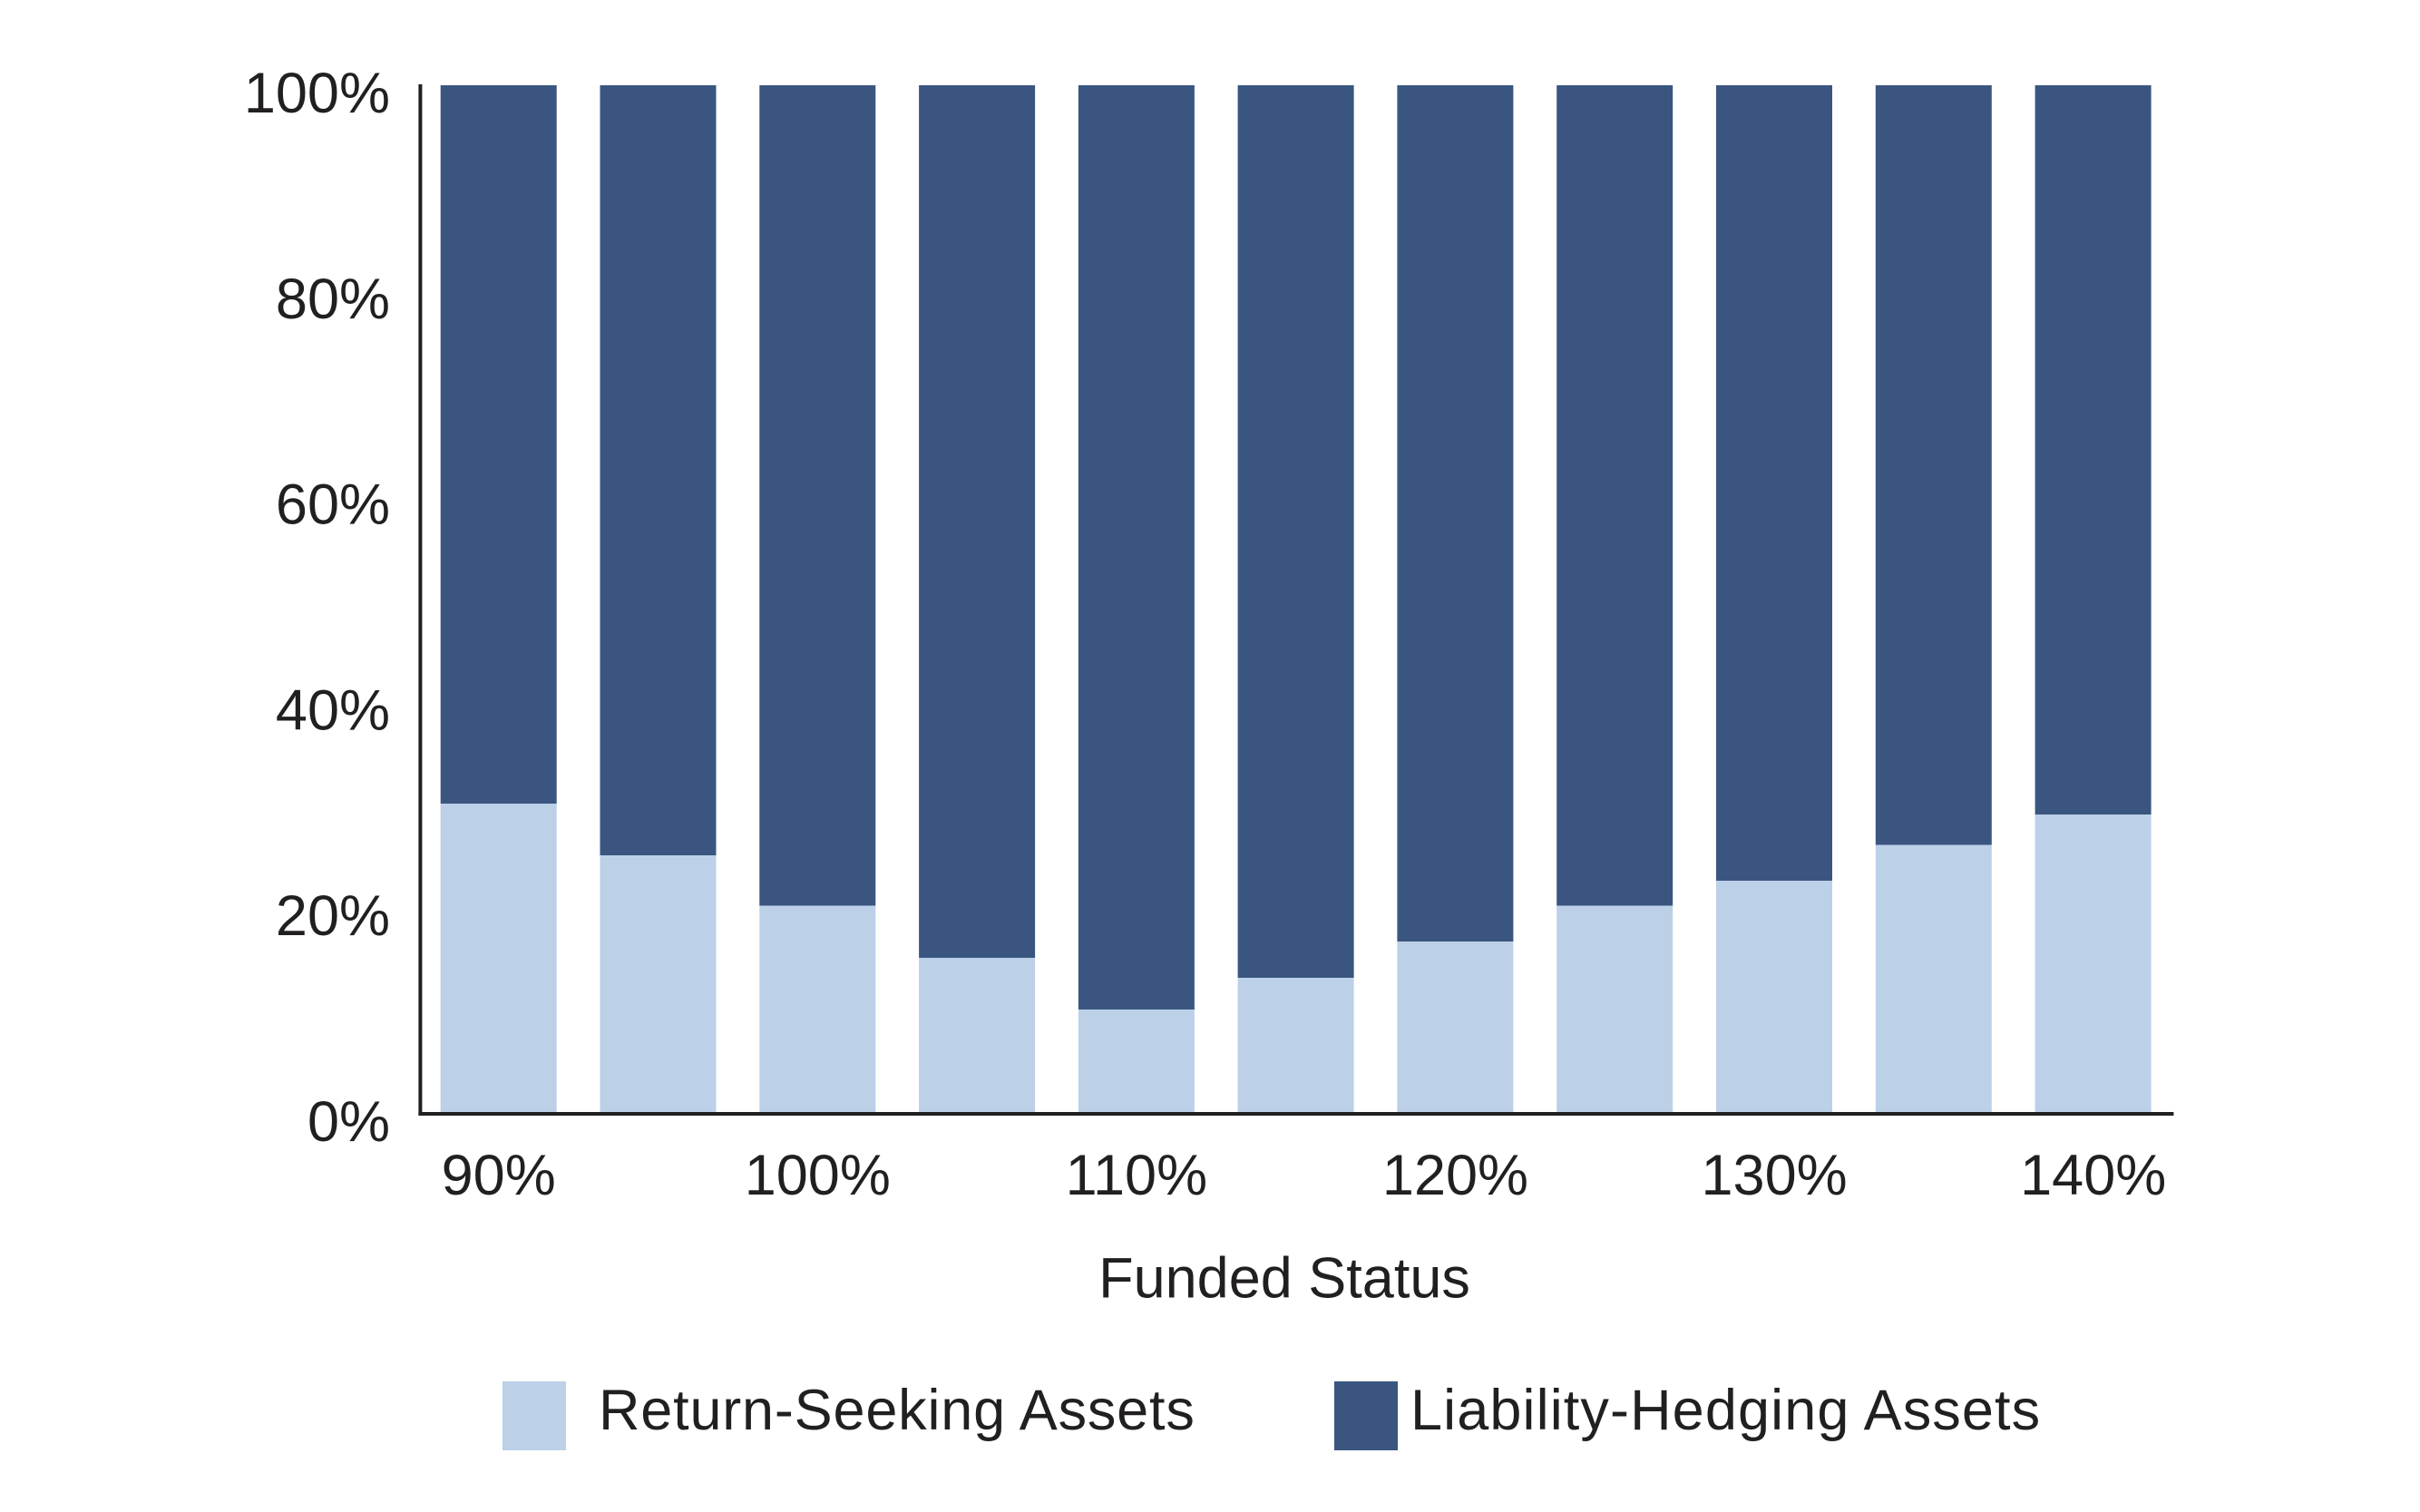 The image size is (2420, 1512). Describe the element at coordinates (1775, 1175) in the screenshot. I see `svg-text: 130%` at that location.